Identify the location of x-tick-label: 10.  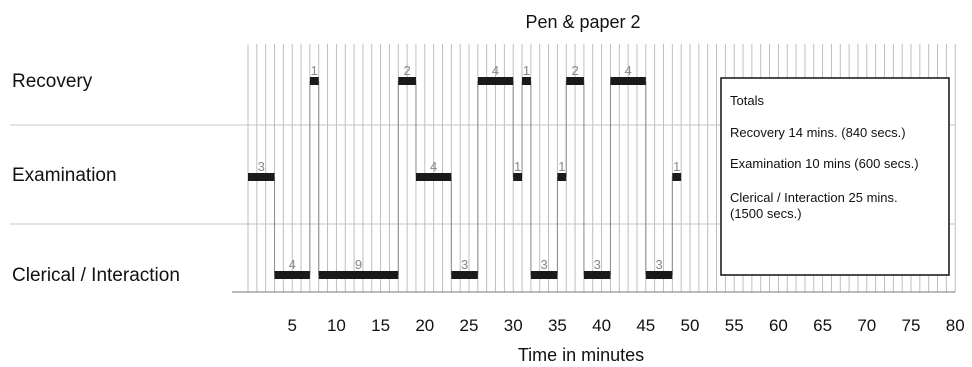
(336, 325).